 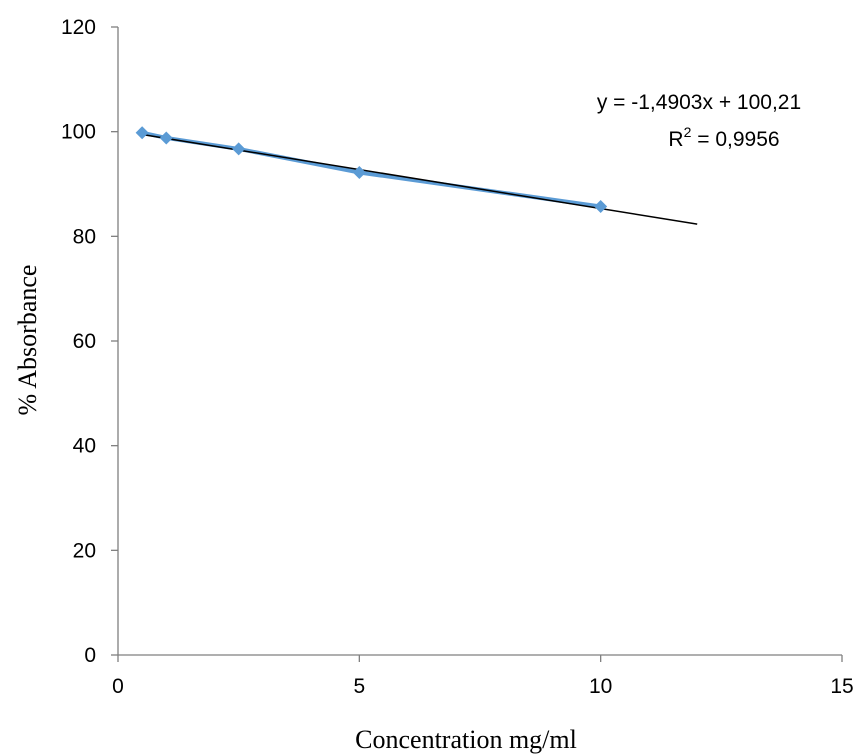 I want to click on r-squared-prefix: R, so click(x=675, y=139).